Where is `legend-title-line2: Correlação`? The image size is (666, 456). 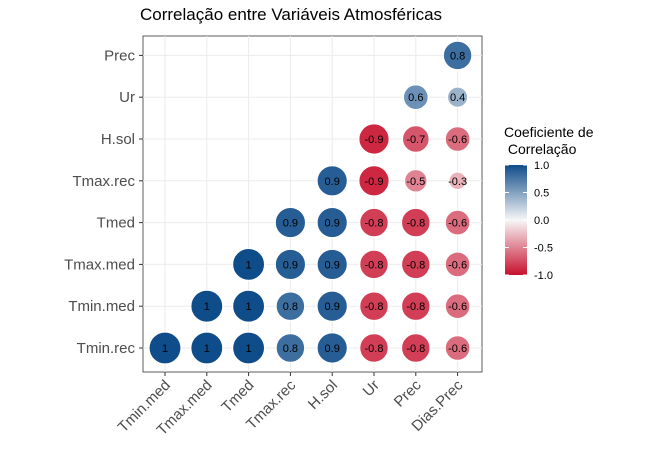
legend-title-line2: Correlação is located at coordinates (540, 149).